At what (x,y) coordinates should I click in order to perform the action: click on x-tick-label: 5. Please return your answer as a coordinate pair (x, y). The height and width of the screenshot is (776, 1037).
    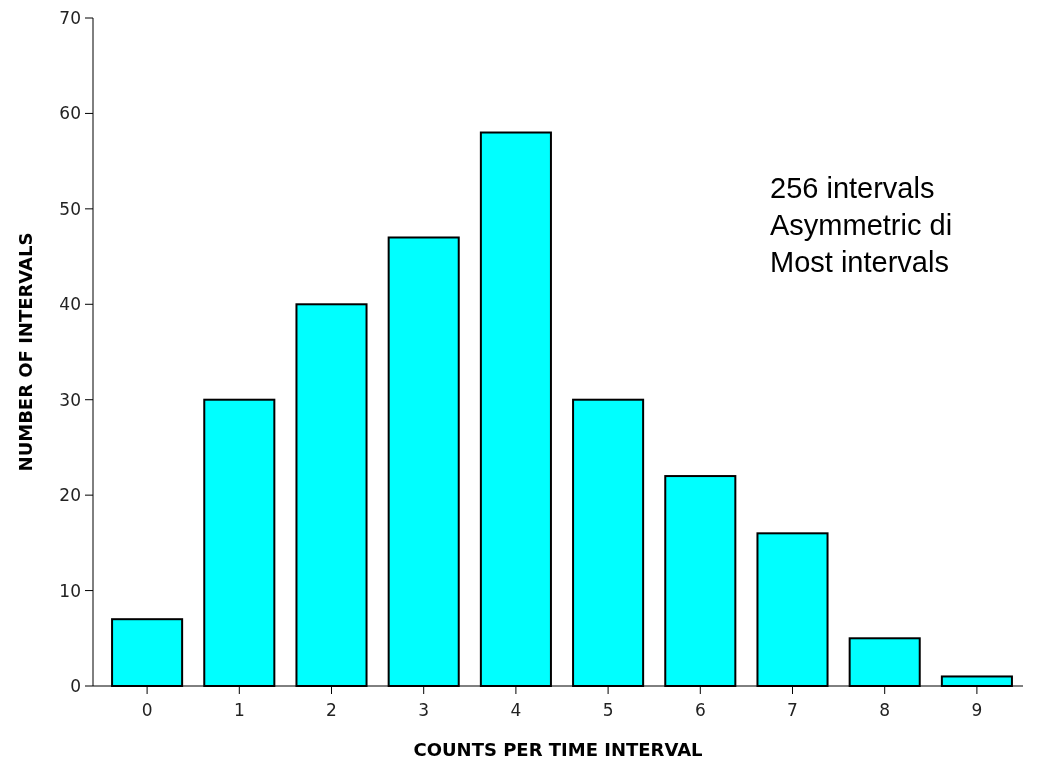
    Looking at the image, I should click on (608, 710).